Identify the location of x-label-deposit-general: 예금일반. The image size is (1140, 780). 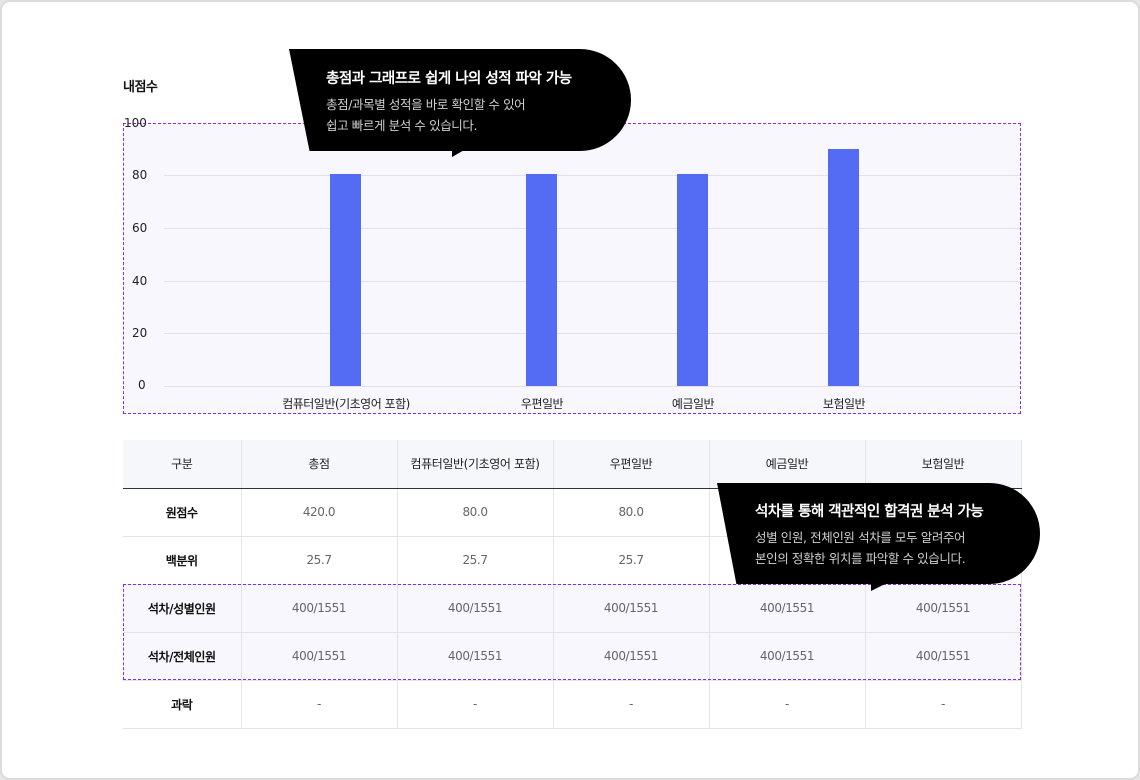
(693, 404).